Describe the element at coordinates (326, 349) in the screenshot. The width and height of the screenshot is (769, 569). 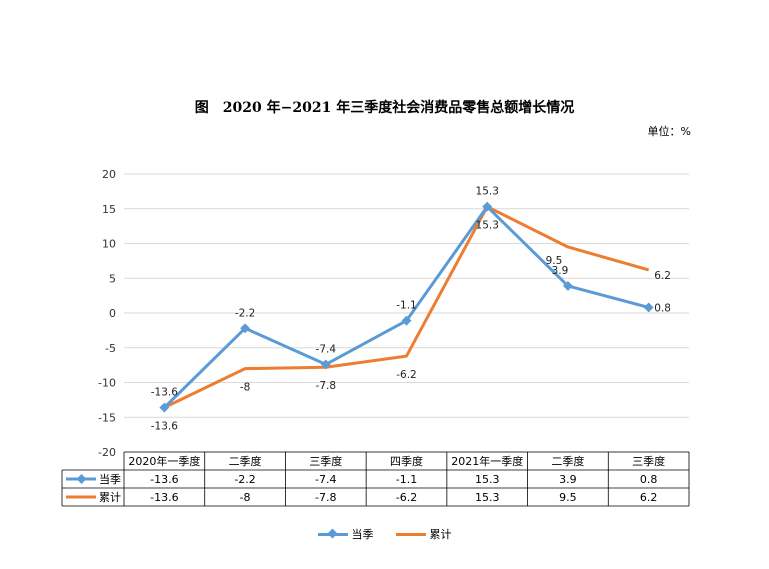
I see `data-label-quarter: -7.4` at that location.